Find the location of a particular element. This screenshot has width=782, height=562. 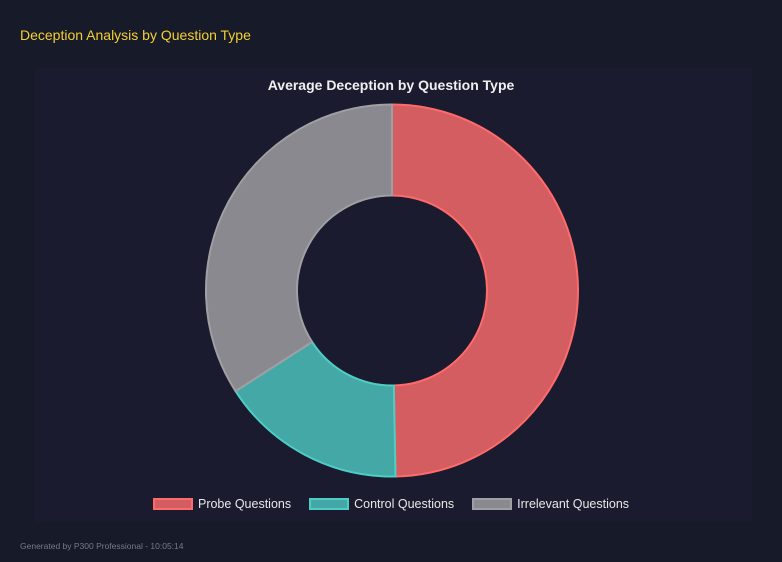

legend-item-control: Control Questions is located at coordinates (381, 504).